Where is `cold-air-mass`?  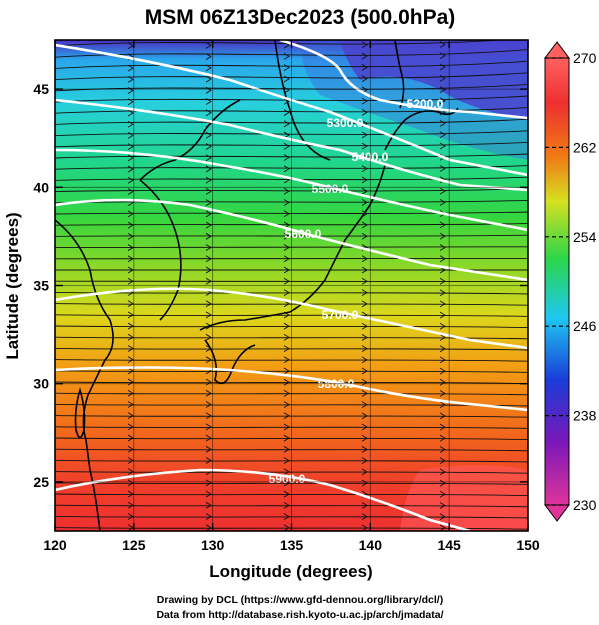 cold-air-mass is located at coordinates (434, 80).